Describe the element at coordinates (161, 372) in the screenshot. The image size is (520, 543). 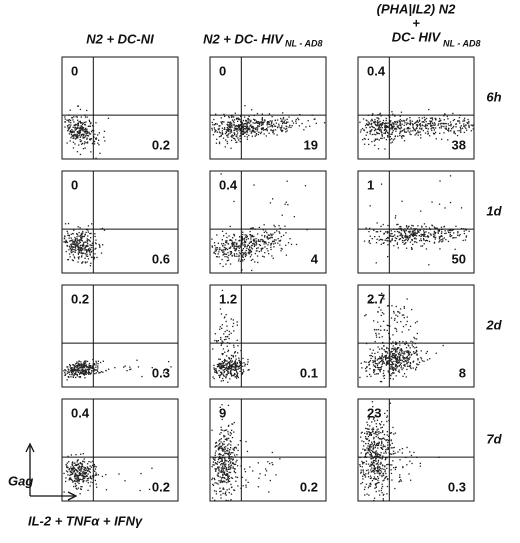
I see `lower-right-percent: 0.3` at that location.